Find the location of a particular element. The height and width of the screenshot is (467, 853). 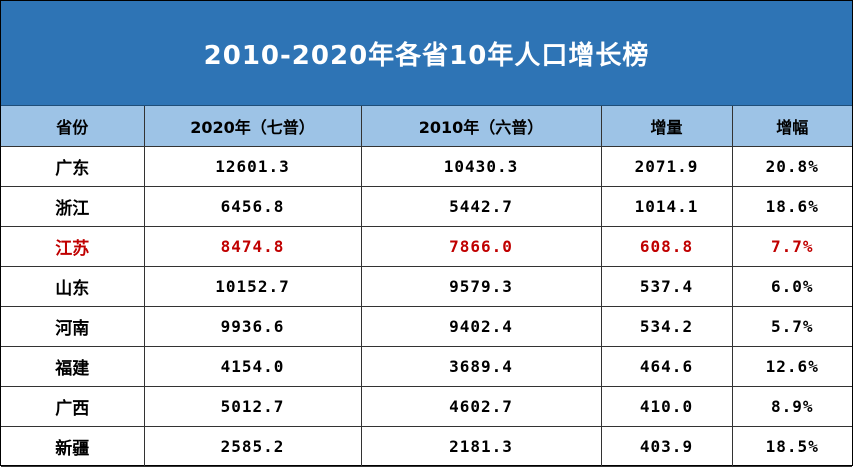

cell-pop-2010: 4602.7 is located at coordinates (481, 406).